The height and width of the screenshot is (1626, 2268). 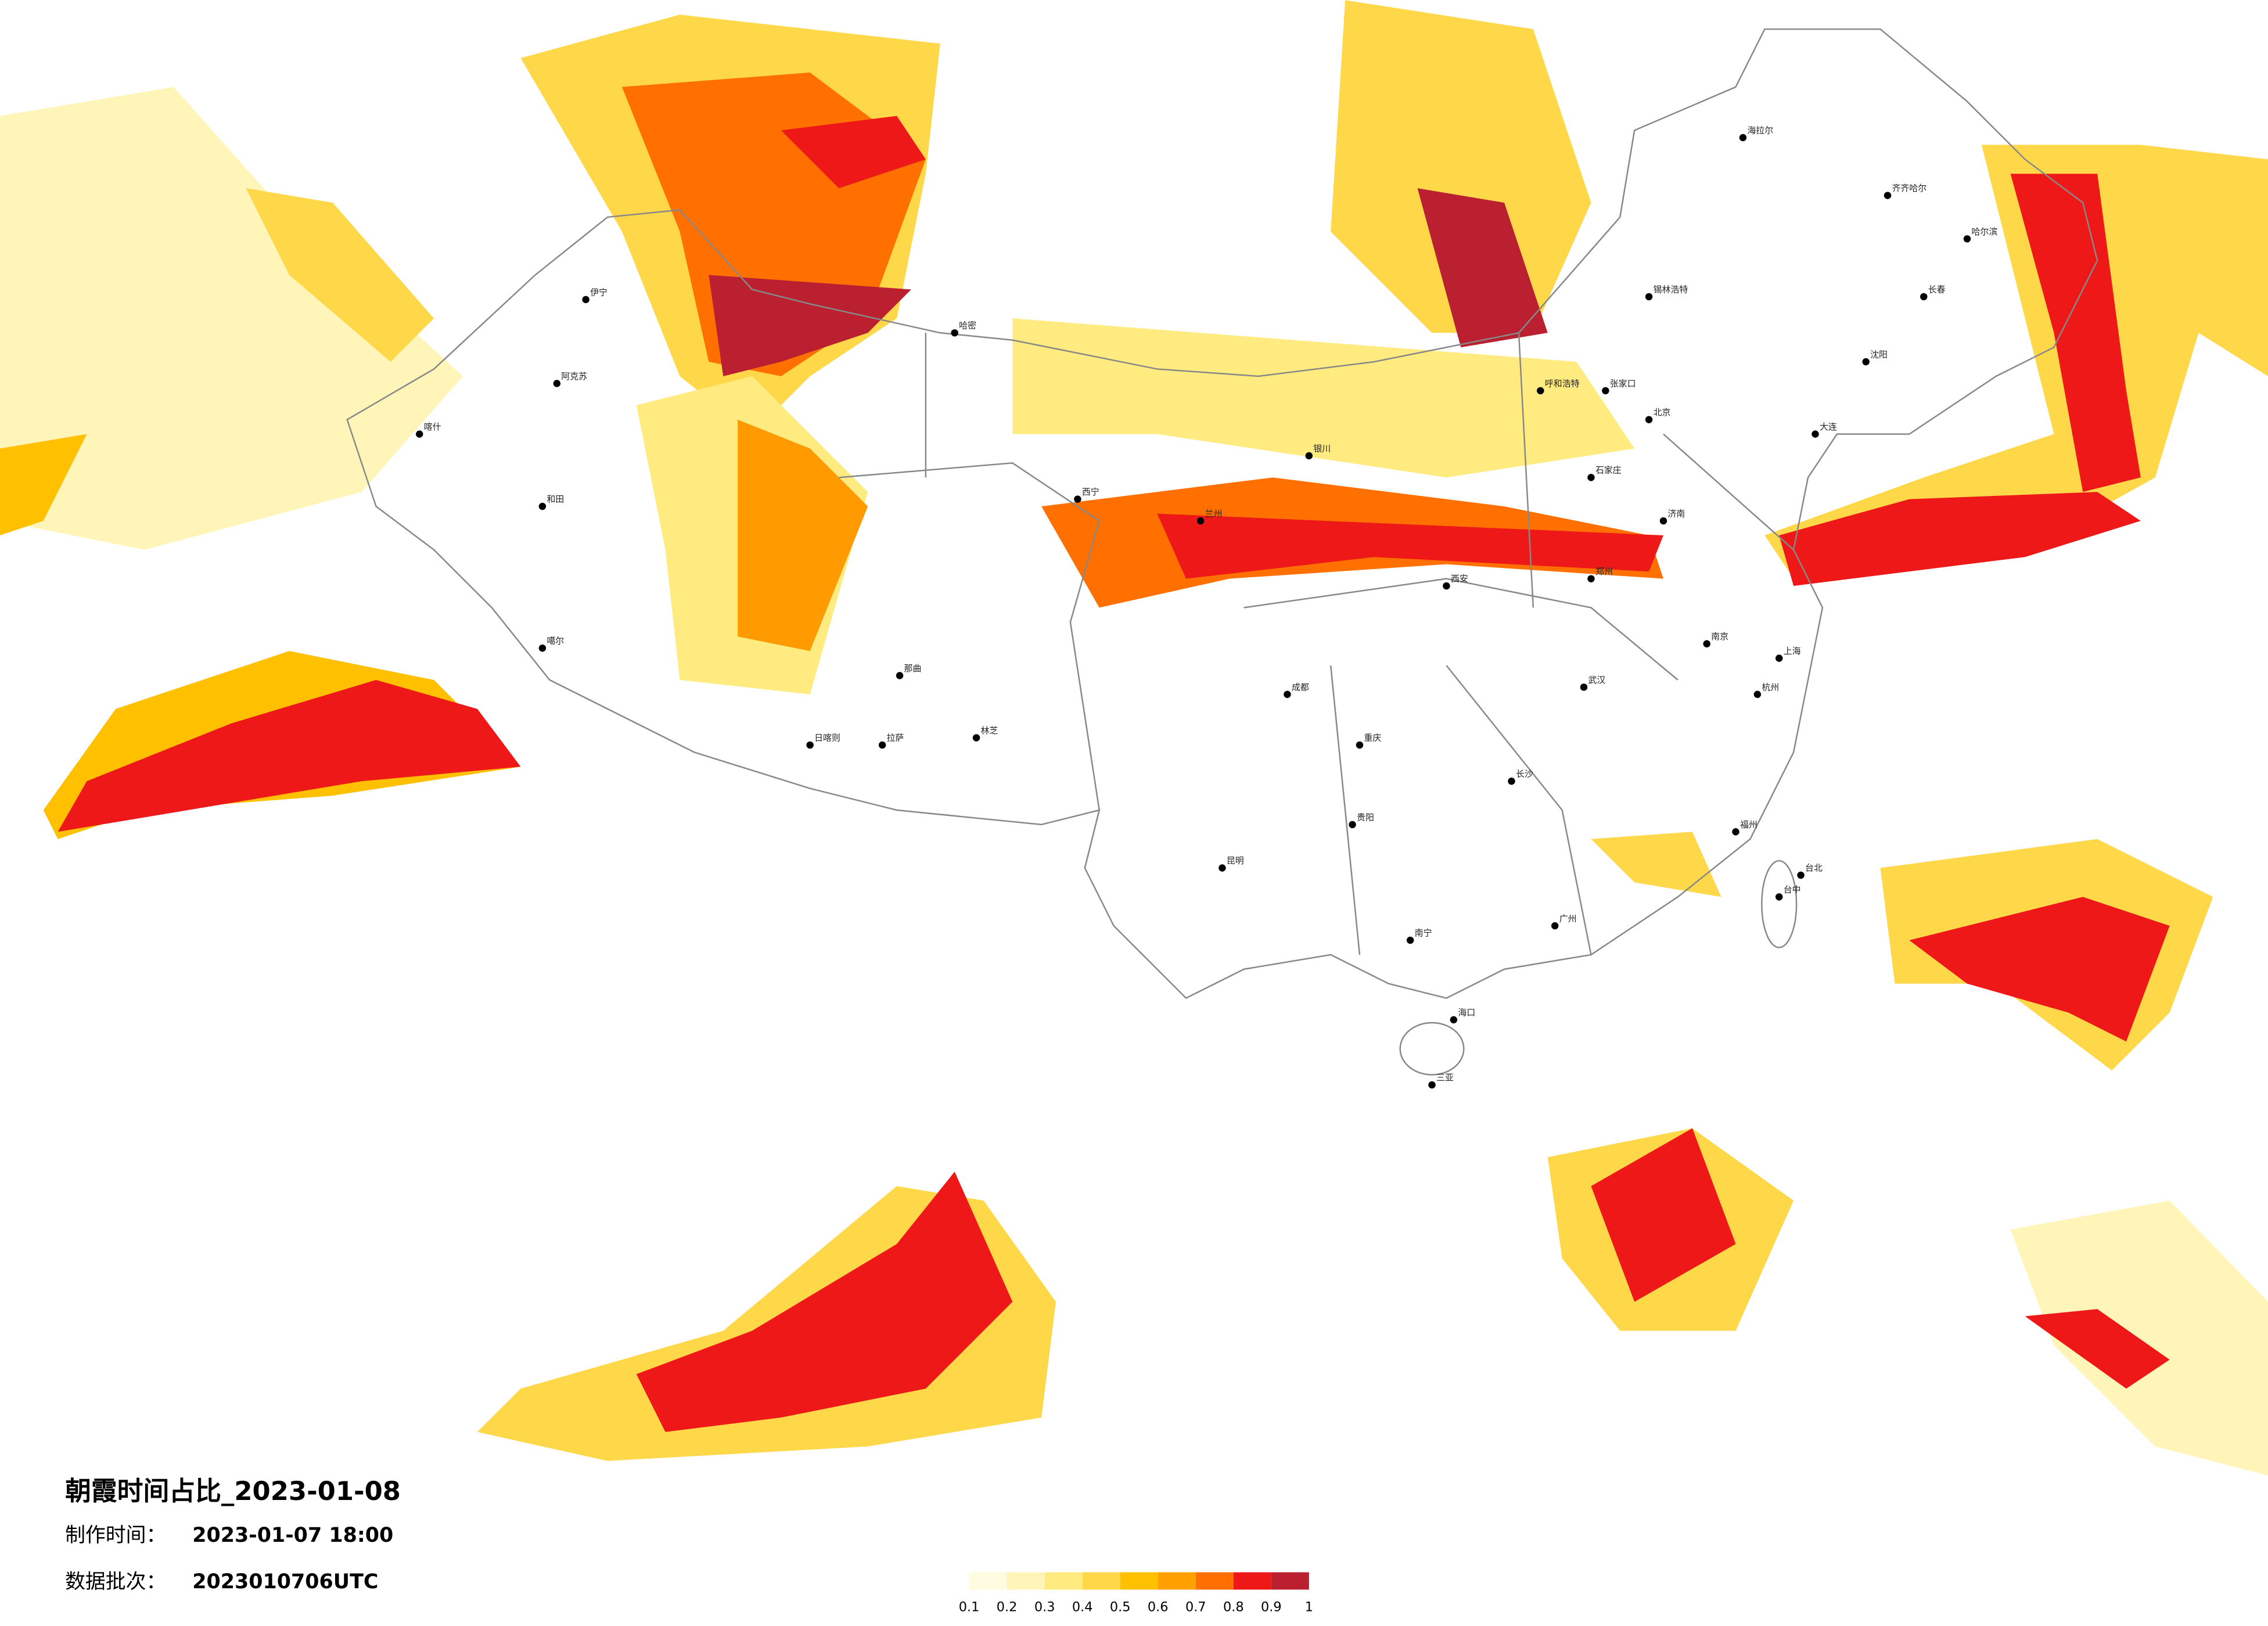 I want to click on city-label: 呼和浩特, so click(x=1562, y=383).